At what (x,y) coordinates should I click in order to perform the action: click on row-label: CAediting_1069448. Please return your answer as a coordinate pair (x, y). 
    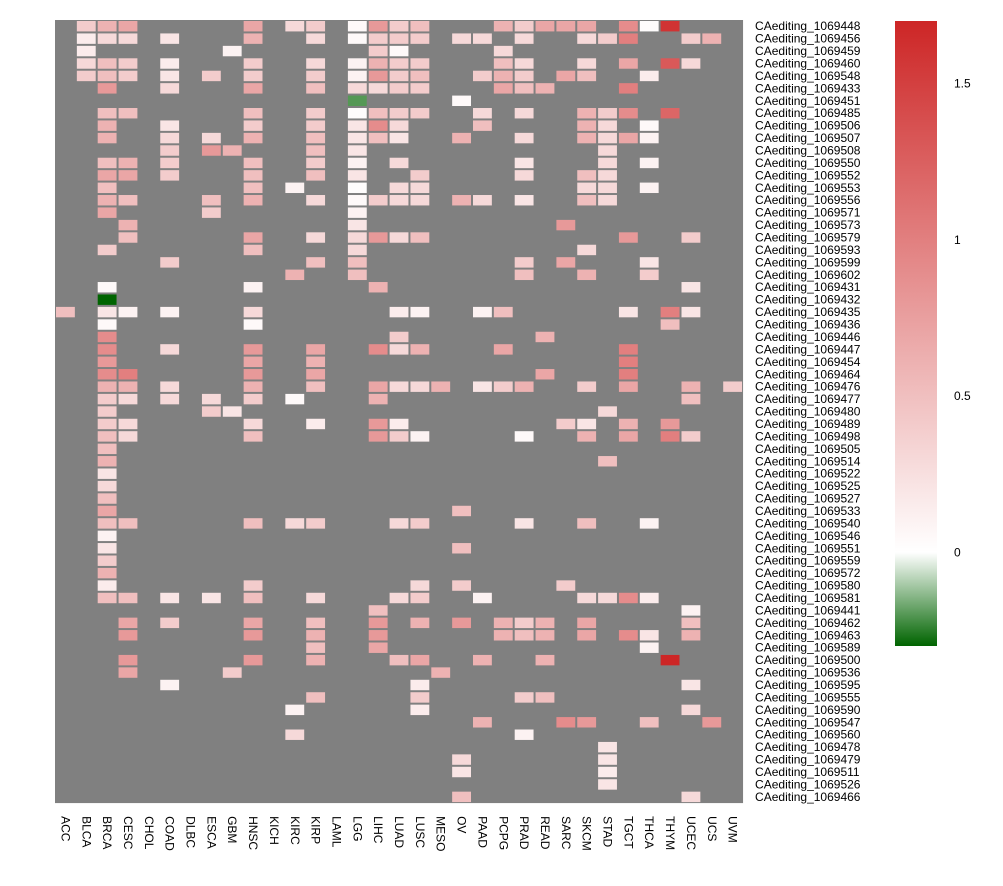
    Looking at the image, I should click on (808, 26).